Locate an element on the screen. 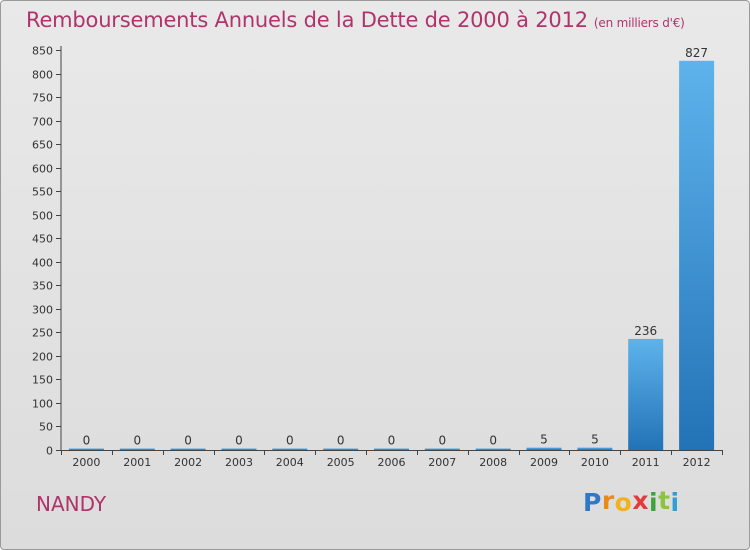 The width and height of the screenshot is (750, 550). y-tick-label: 300 is located at coordinates (42, 310).